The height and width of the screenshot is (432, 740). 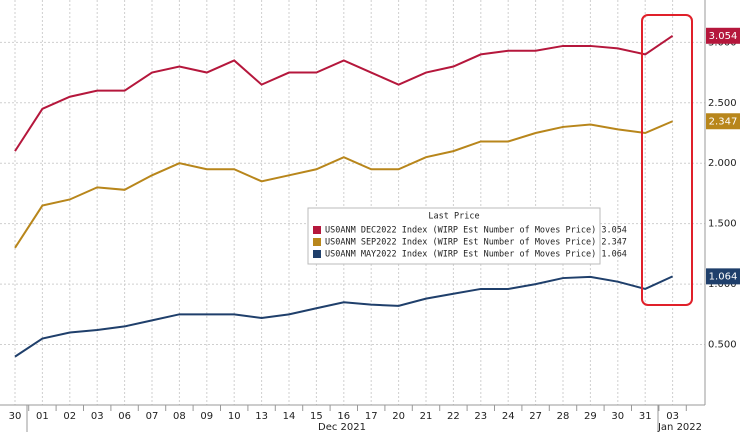 What do you see at coordinates (398, 416) in the screenshot?
I see `x-tick-label: 20` at bounding box center [398, 416].